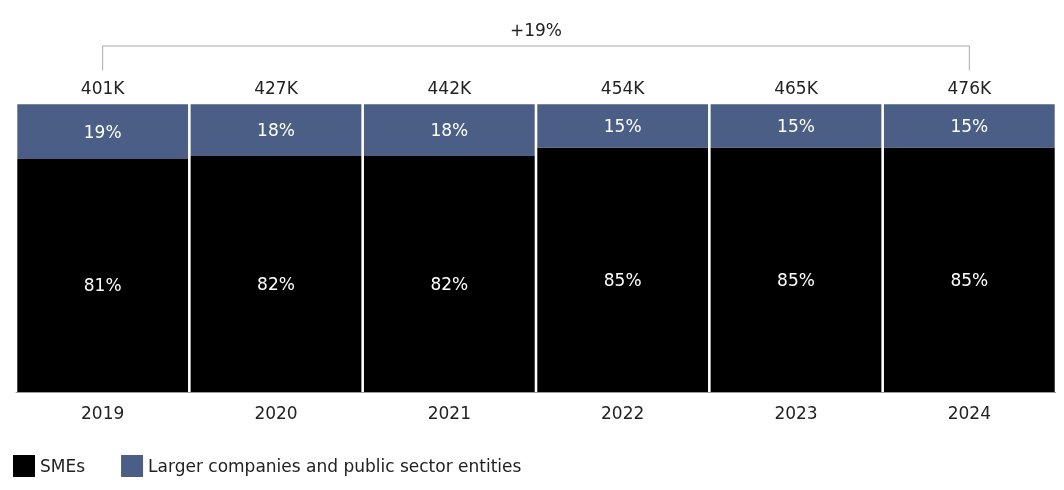 The width and height of the screenshot is (1064, 490). I want to click on annotation: 401K, so click(103, 87).